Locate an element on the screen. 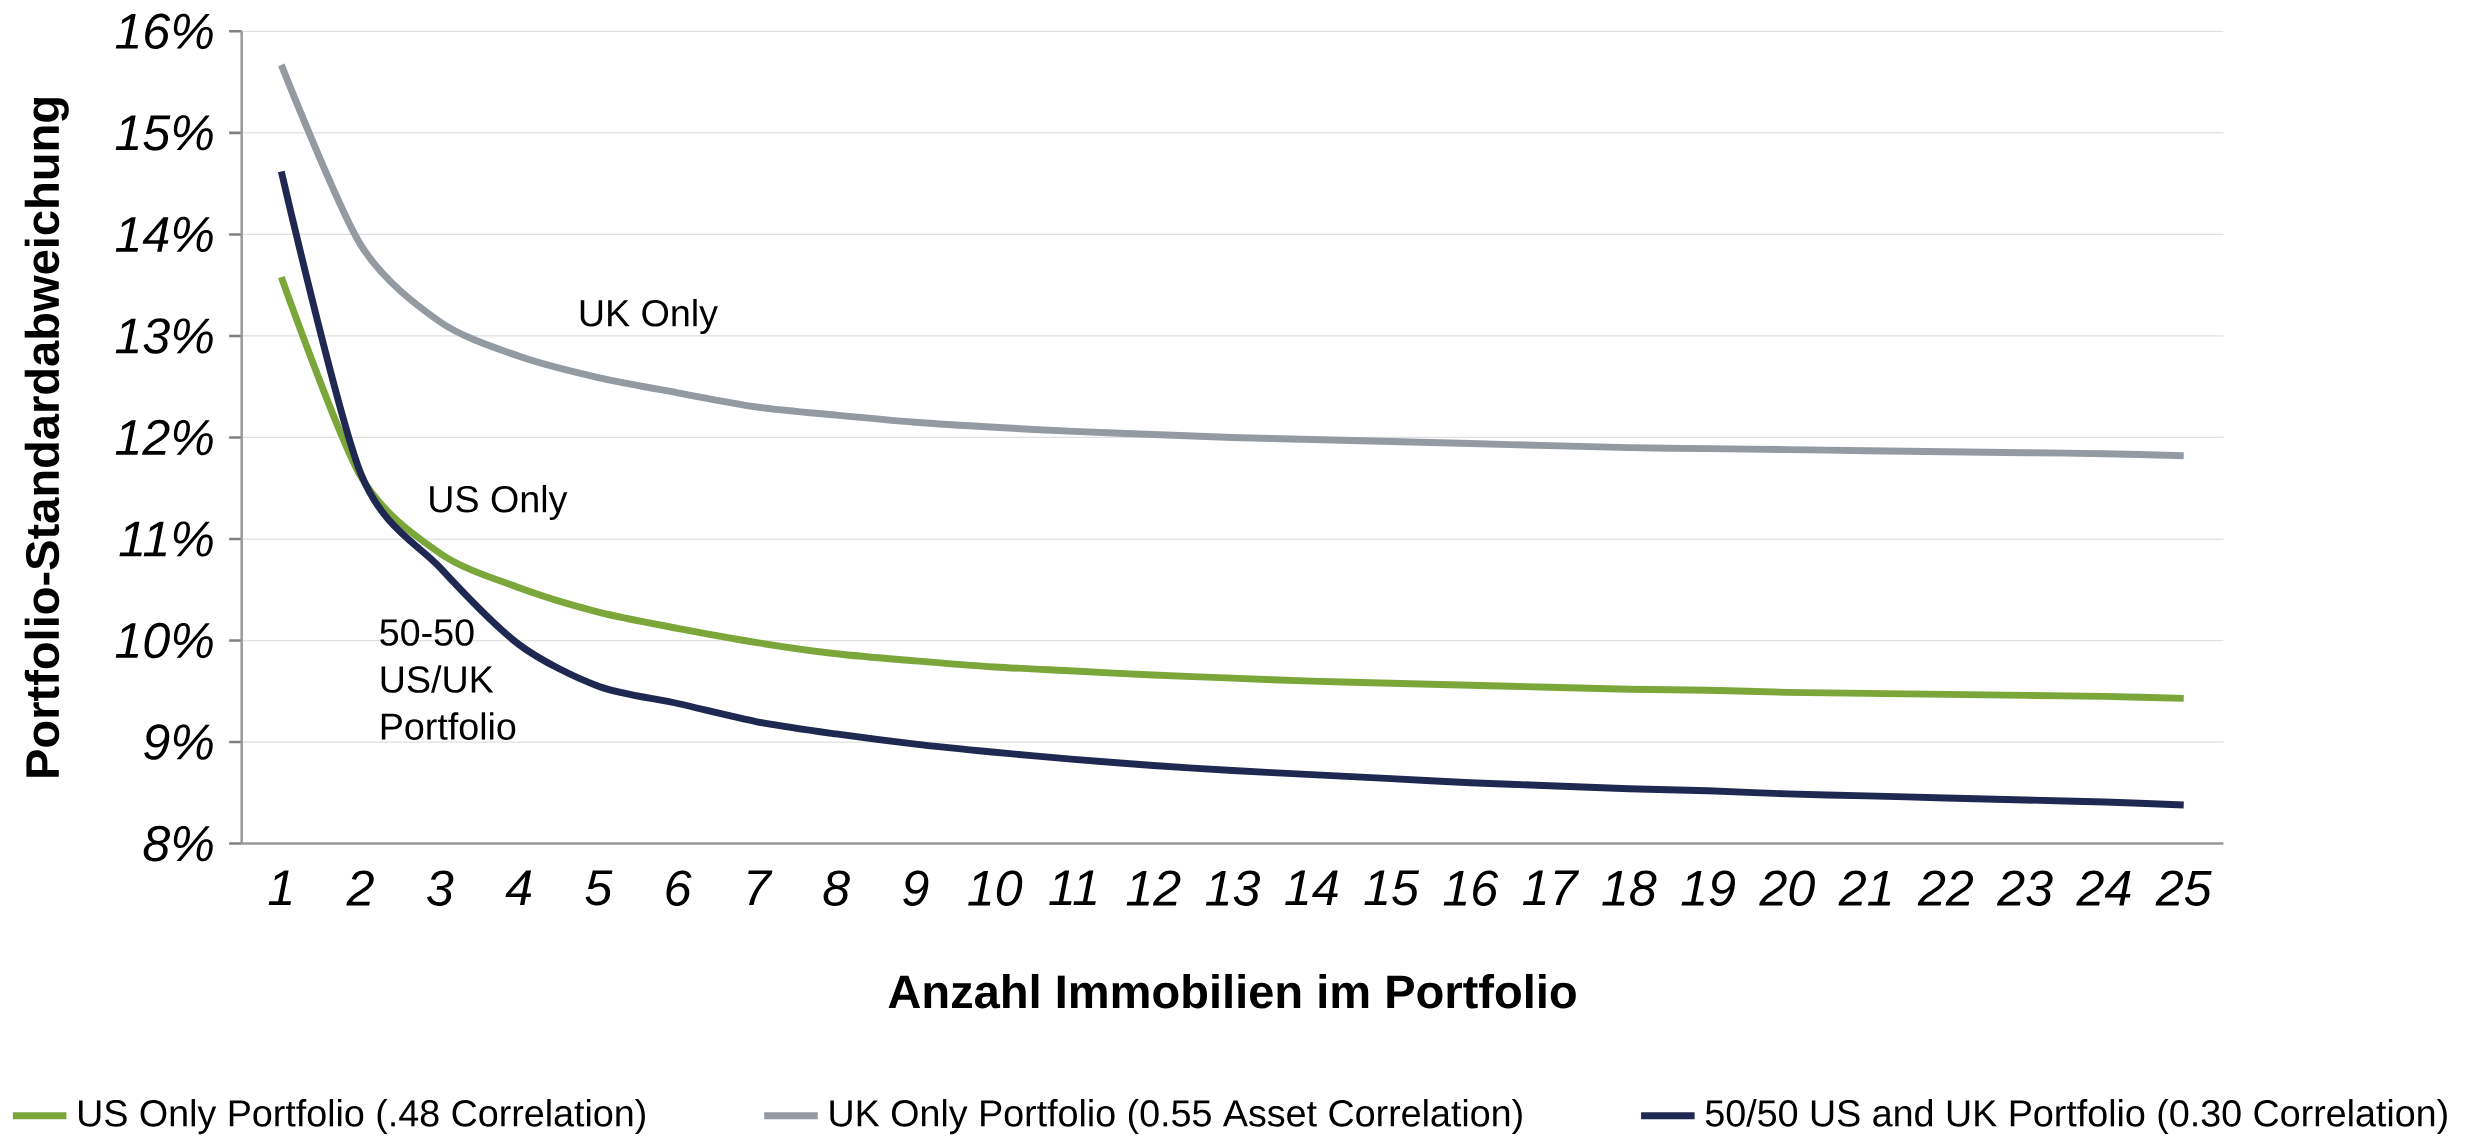 The height and width of the screenshot is (1145, 2465). x-tick-label: 10 is located at coordinates (995, 888).